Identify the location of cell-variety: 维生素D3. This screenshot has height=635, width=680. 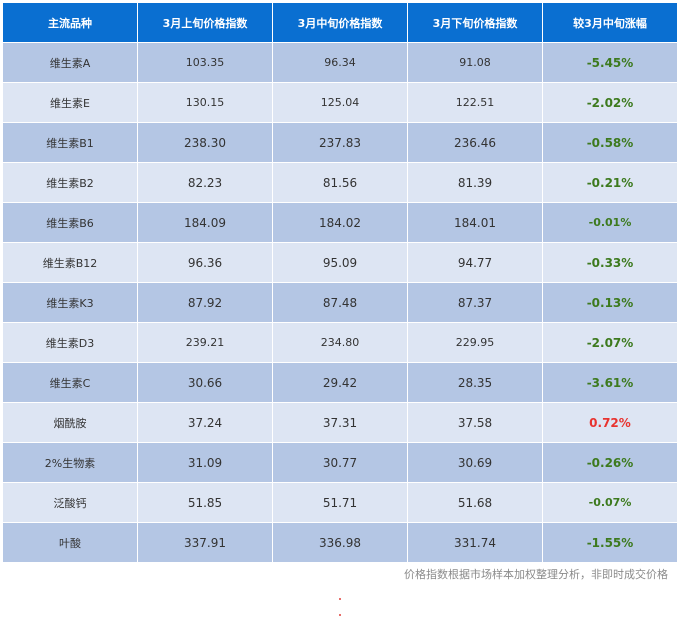
(70, 342).